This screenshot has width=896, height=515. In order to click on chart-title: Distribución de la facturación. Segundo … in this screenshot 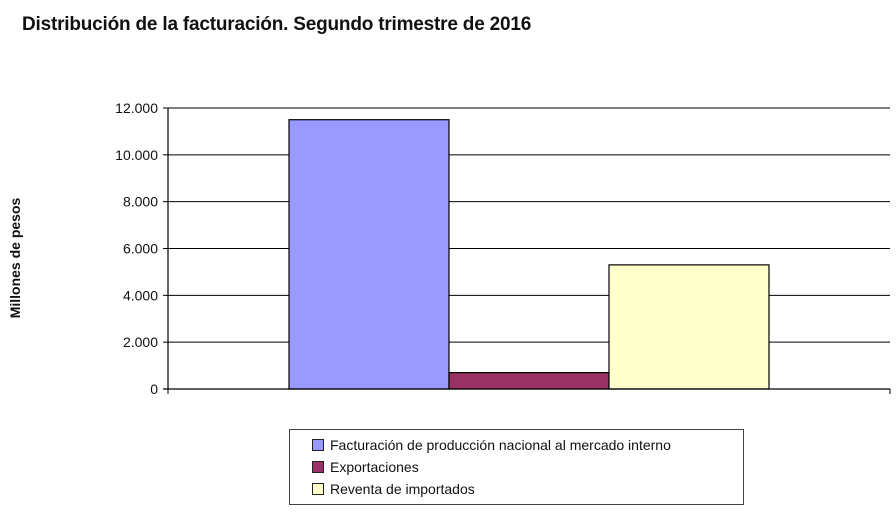, I will do `click(277, 24)`.